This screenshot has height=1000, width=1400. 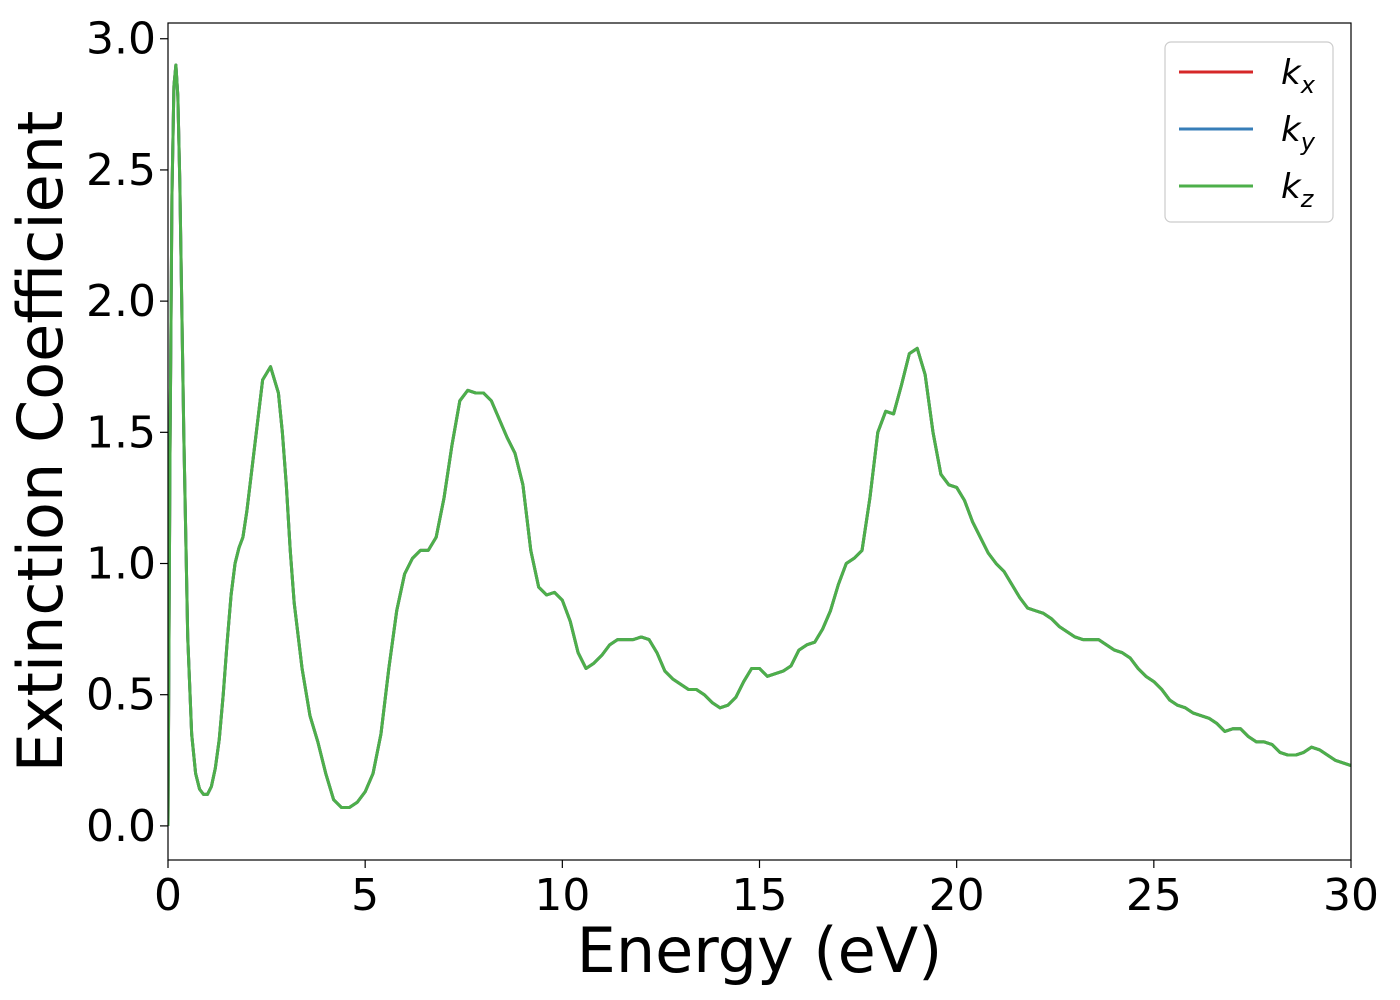 What do you see at coordinates (365, 895) in the screenshot?
I see `x-tick-label: 5` at bounding box center [365, 895].